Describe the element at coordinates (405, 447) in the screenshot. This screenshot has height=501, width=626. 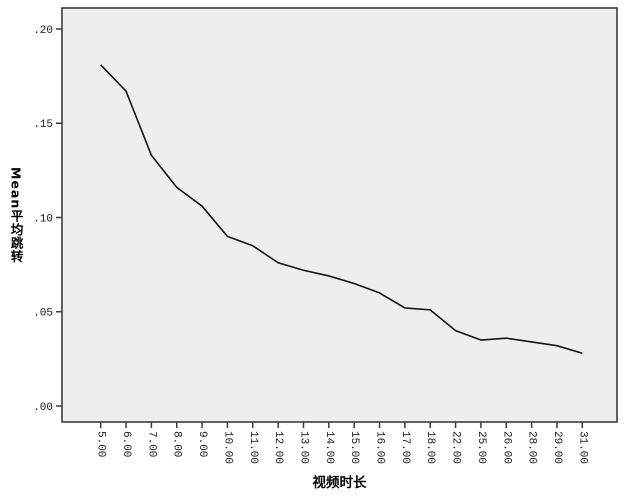
I see `x-tick-label: 17.00` at that location.